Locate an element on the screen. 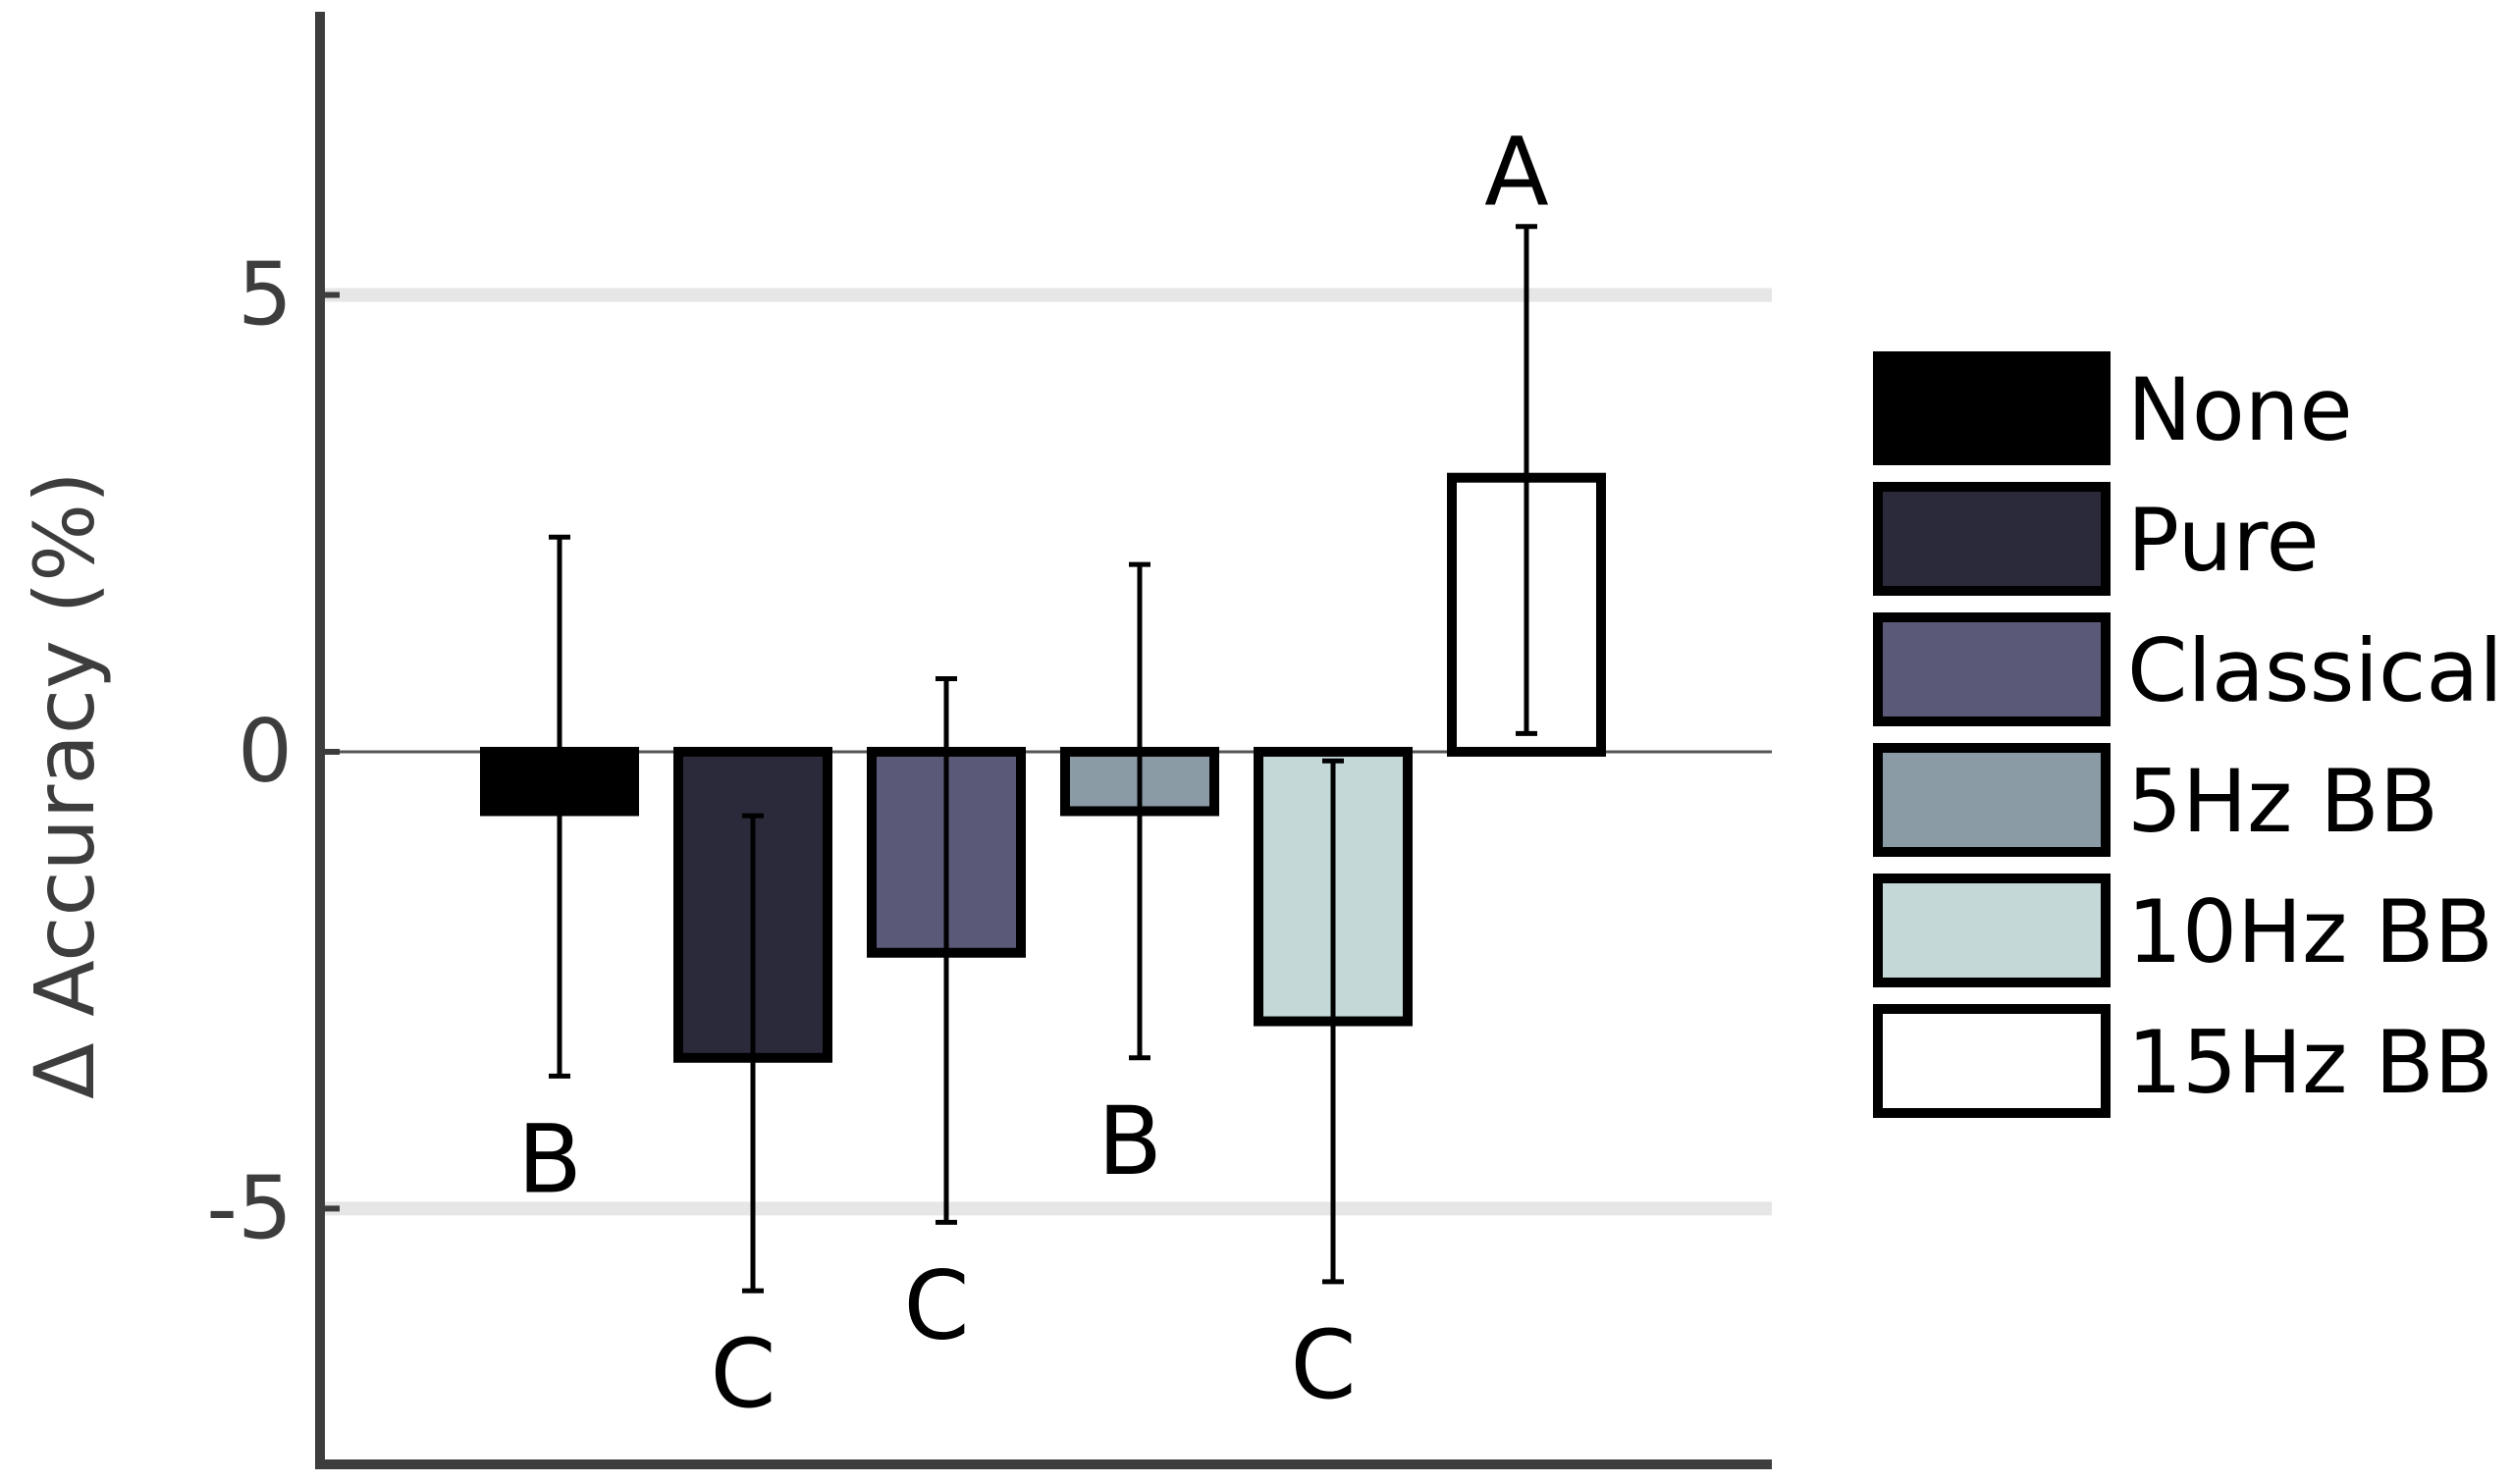  y-ticks: 5 0 -5 is located at coordinates (273, 751).